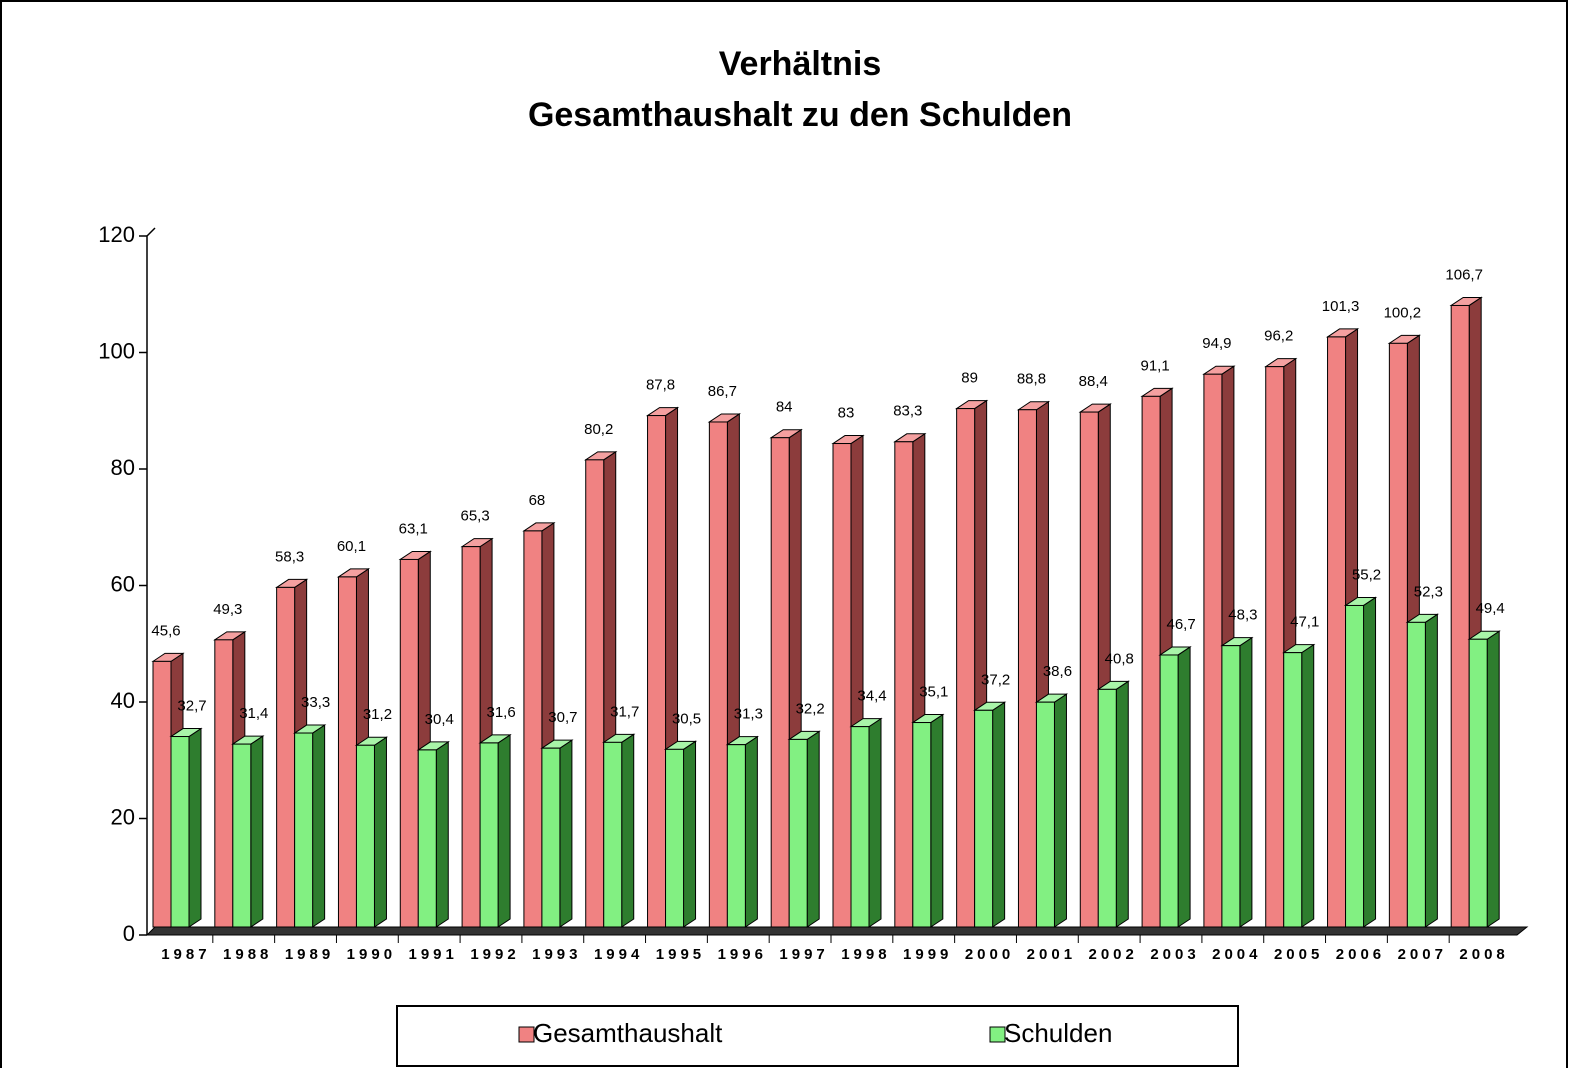 The width and height of the screenshot is (1569, 1068). What do you see at coordinates (537, 500) in the screenshot?
I see `value-label: 68` at bounding box center [537, 500].